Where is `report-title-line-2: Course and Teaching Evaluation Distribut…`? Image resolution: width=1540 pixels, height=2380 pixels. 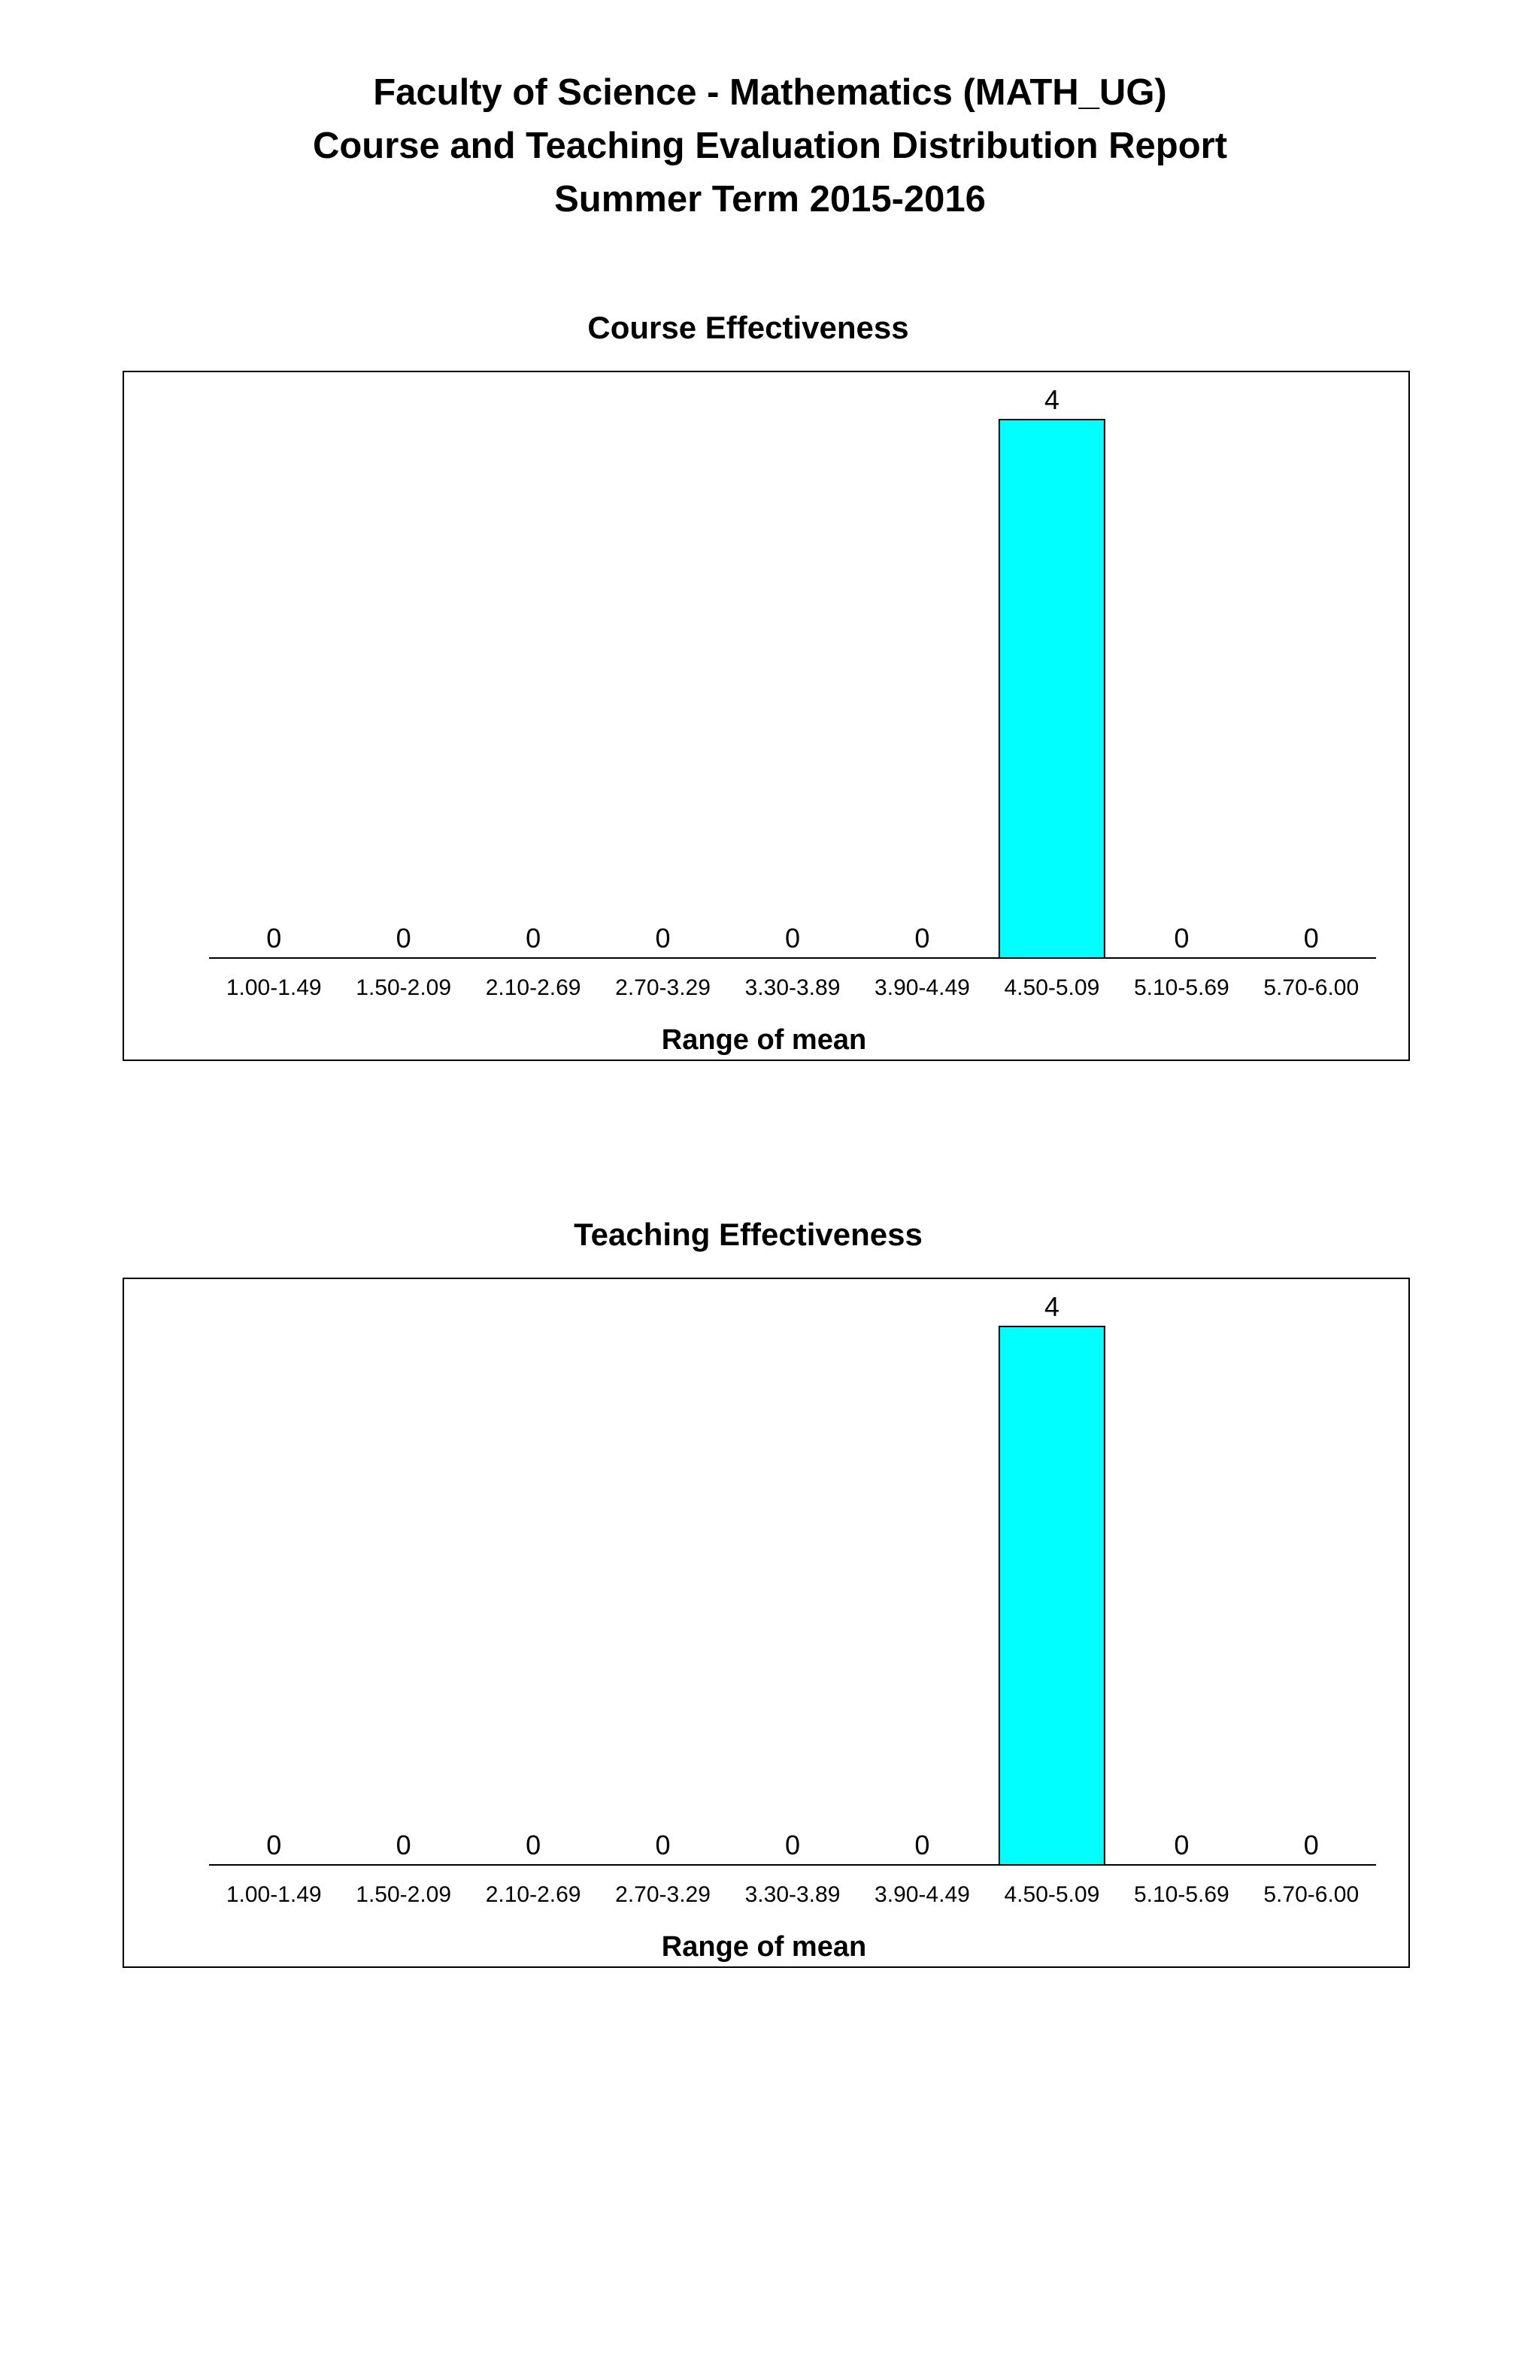 report-title-line-2: Course and Teaching Evaluation Distribut… is located at coordinates (770, 146).